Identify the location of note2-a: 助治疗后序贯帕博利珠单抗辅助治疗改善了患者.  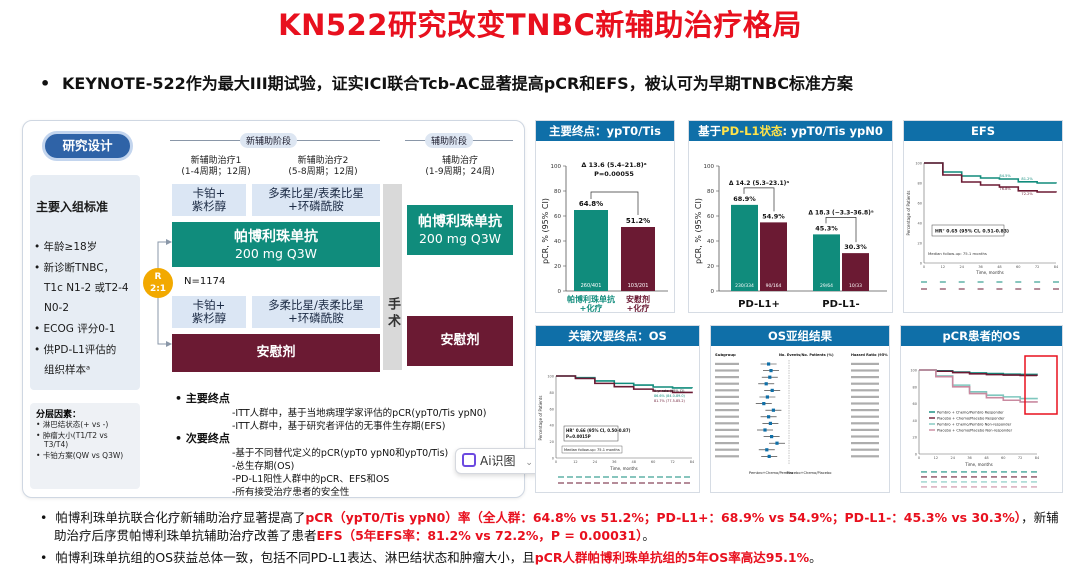
(185, 535).